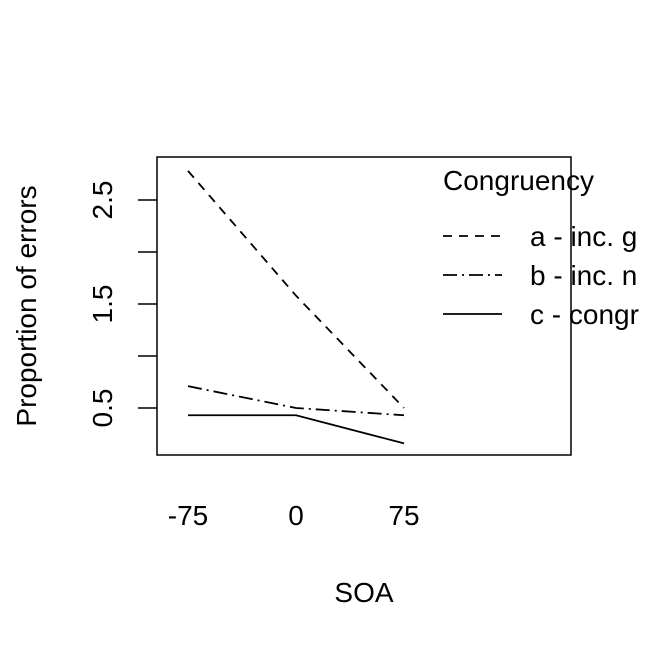 The image size is (652, 652). I want to click on legend-title: Congruency, so click(518, 180).